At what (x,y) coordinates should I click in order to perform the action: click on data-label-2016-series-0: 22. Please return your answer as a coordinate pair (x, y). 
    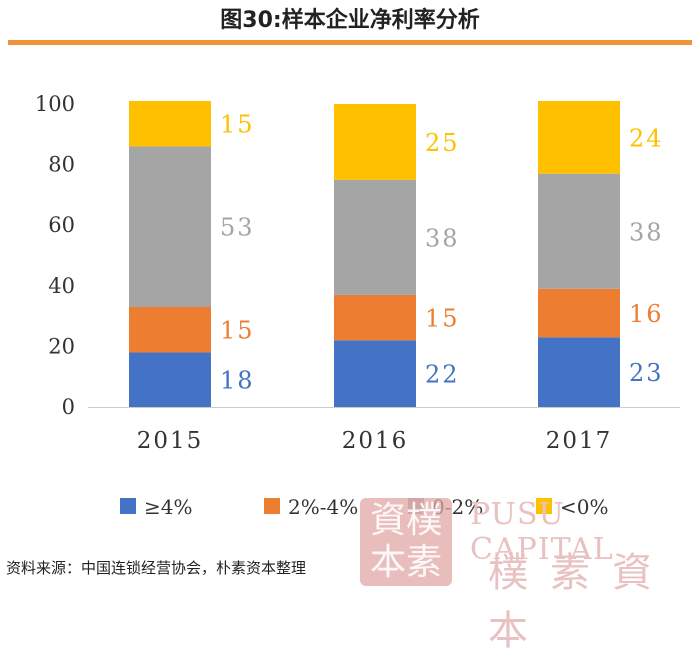
    Looking at the image, I should click on (442, 375).